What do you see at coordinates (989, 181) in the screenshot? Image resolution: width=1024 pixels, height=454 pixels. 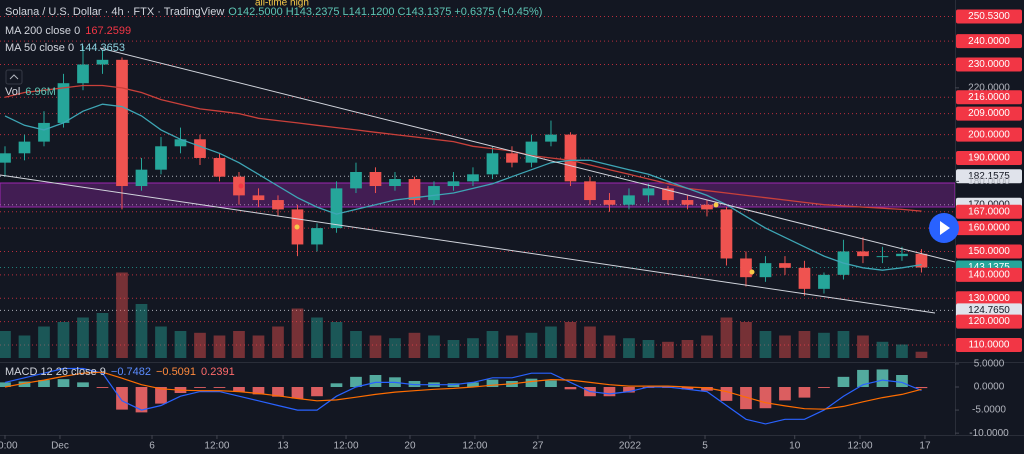 I see `y-tick-label: 180.0000` at bounding box center [989, 181].